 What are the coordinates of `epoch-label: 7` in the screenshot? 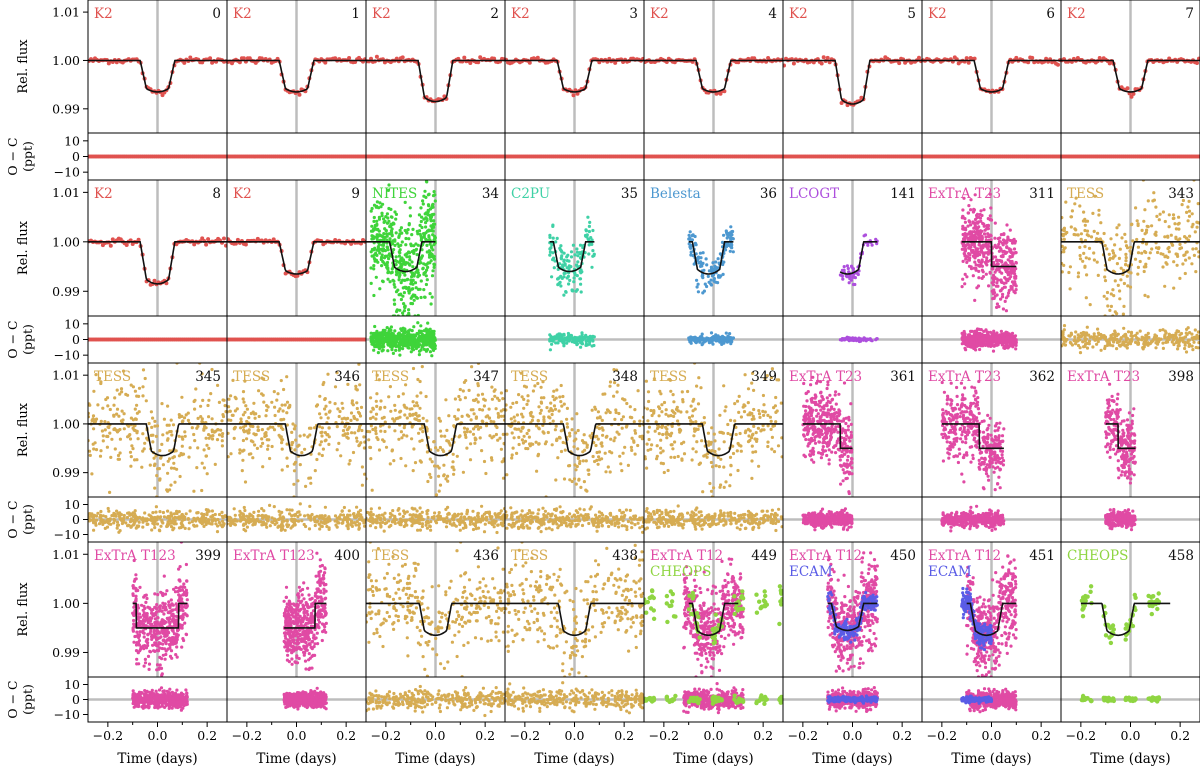 It's located at (1189, 14).